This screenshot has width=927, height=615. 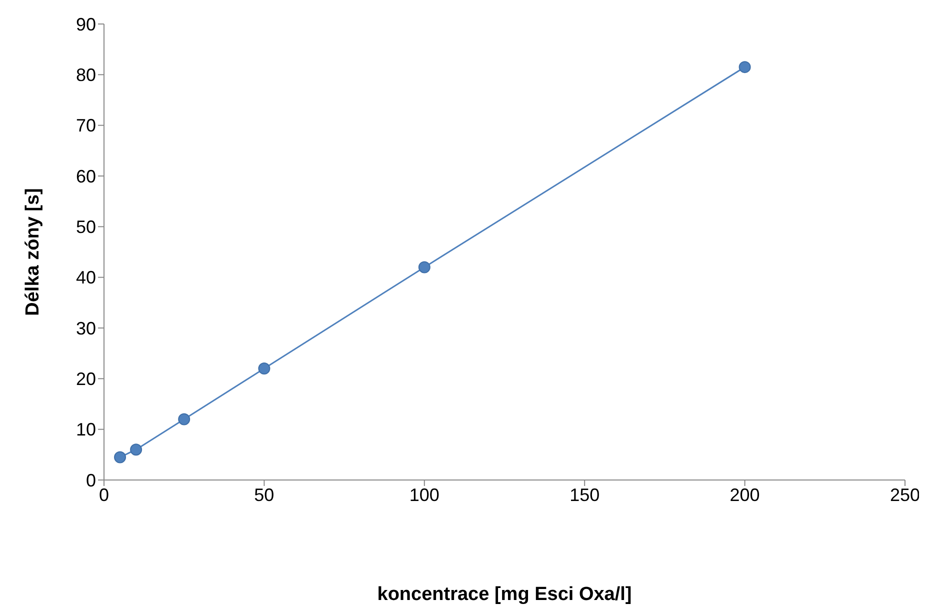 I want to click on x-tick-label: 150, so click(x=585, y=494).